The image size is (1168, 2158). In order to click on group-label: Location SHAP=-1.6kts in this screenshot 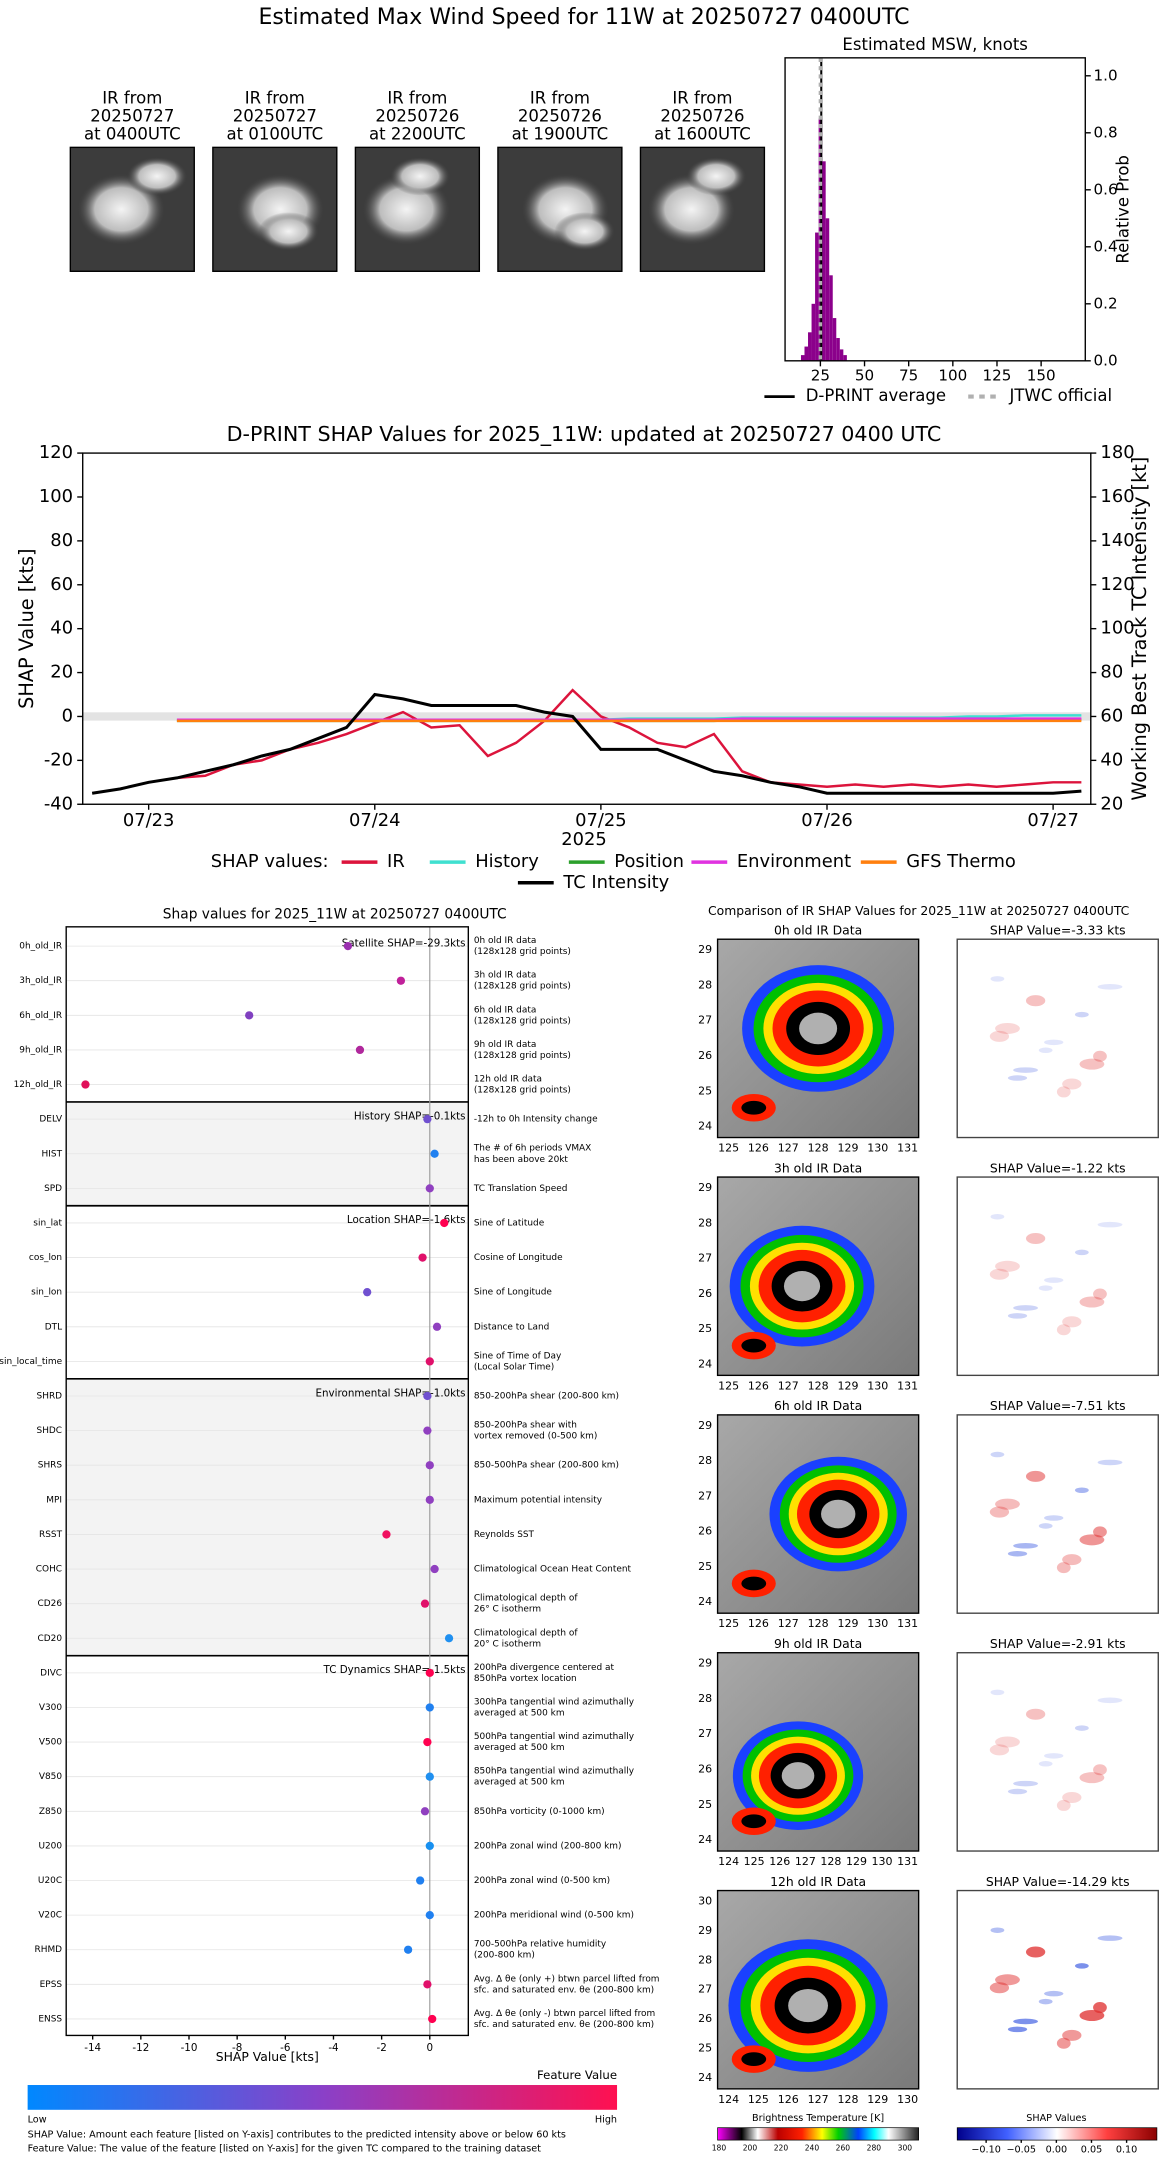, I will do `click(406, 1220)`.